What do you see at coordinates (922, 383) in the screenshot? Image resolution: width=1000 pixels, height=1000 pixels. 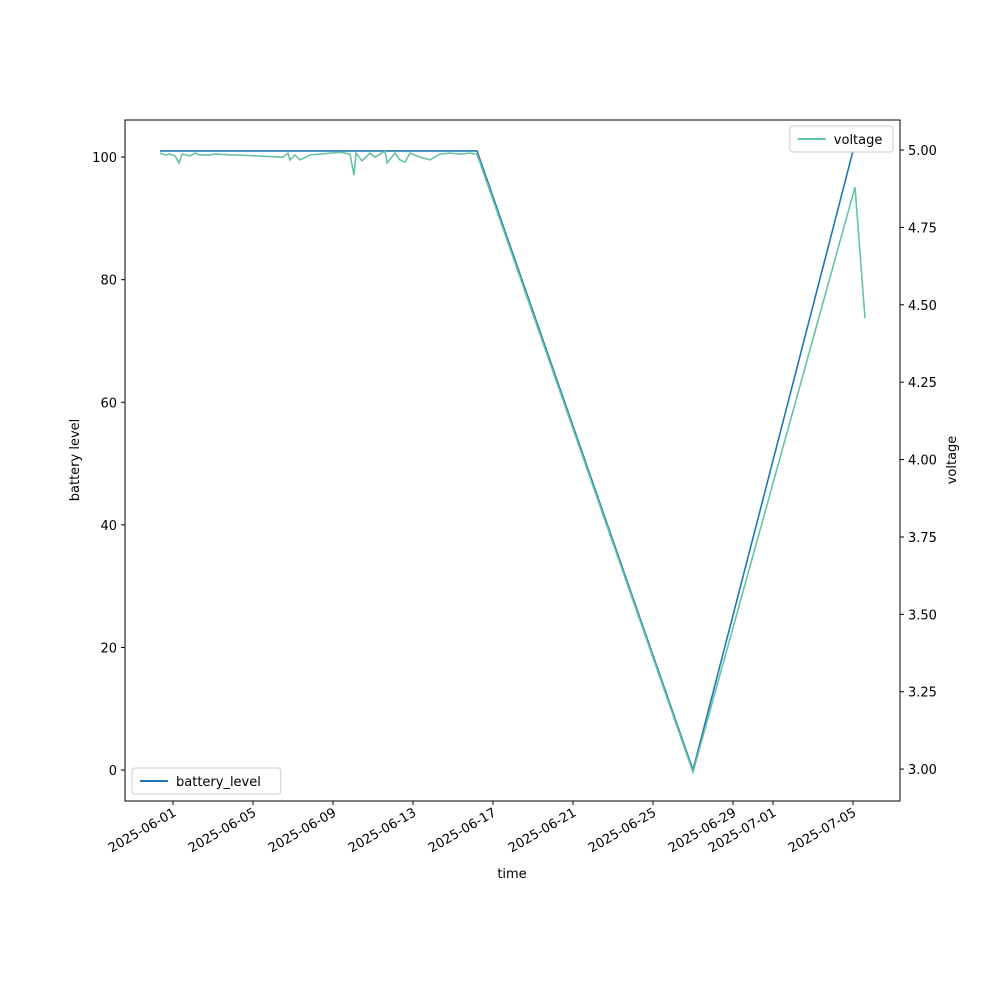 I see `y2-tick-label: 4.25` at bounding box center [922, 383].